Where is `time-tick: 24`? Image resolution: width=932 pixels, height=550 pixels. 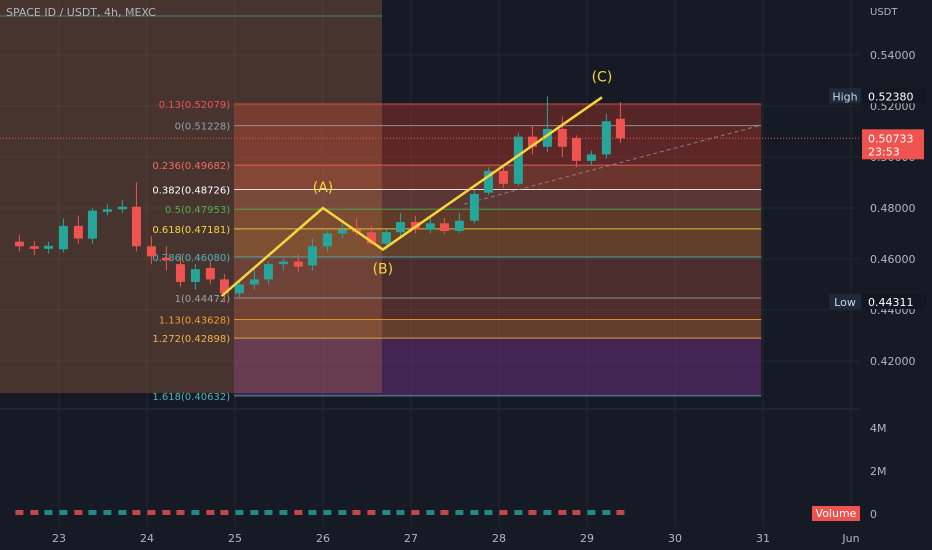
time-tick: 24 is located at coordinates (147, 538).